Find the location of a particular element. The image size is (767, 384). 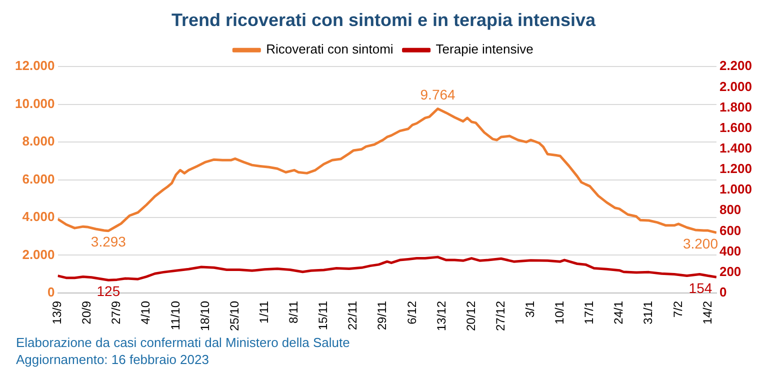

x-tick-label: 22/11 is located at coordinates (353, 315).